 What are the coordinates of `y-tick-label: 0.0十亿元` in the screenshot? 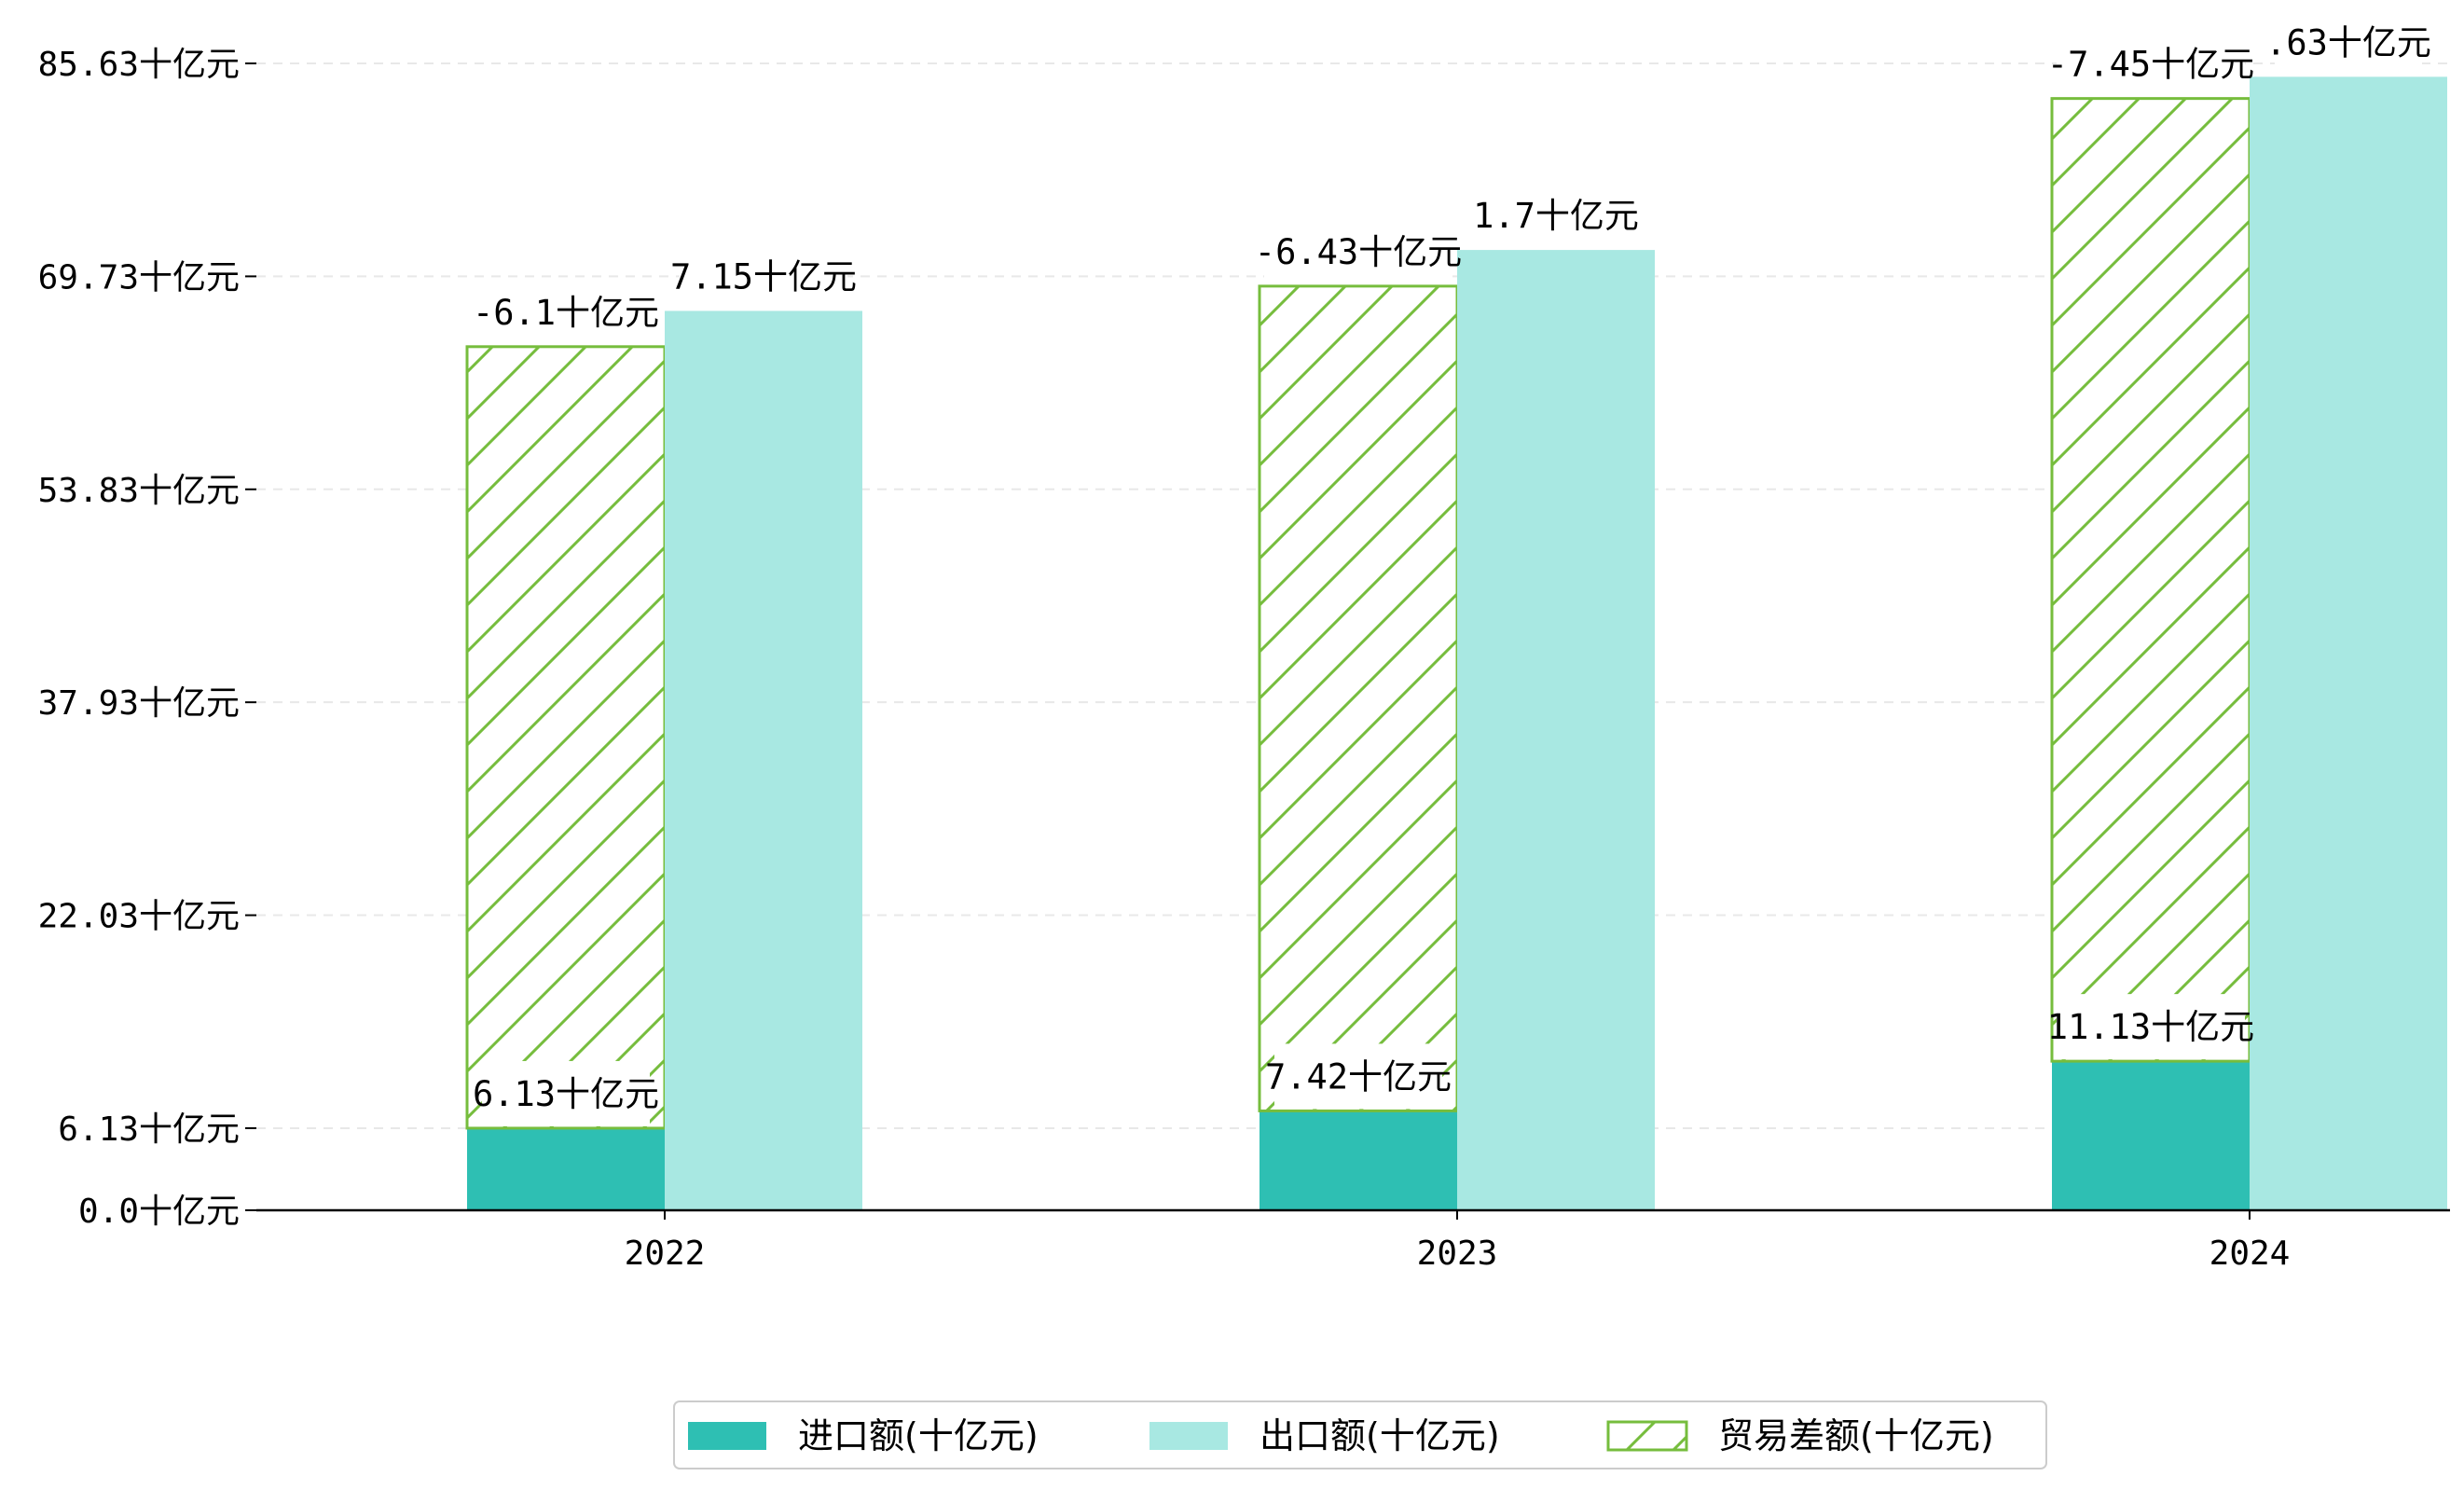 It's located at (159, 1212).